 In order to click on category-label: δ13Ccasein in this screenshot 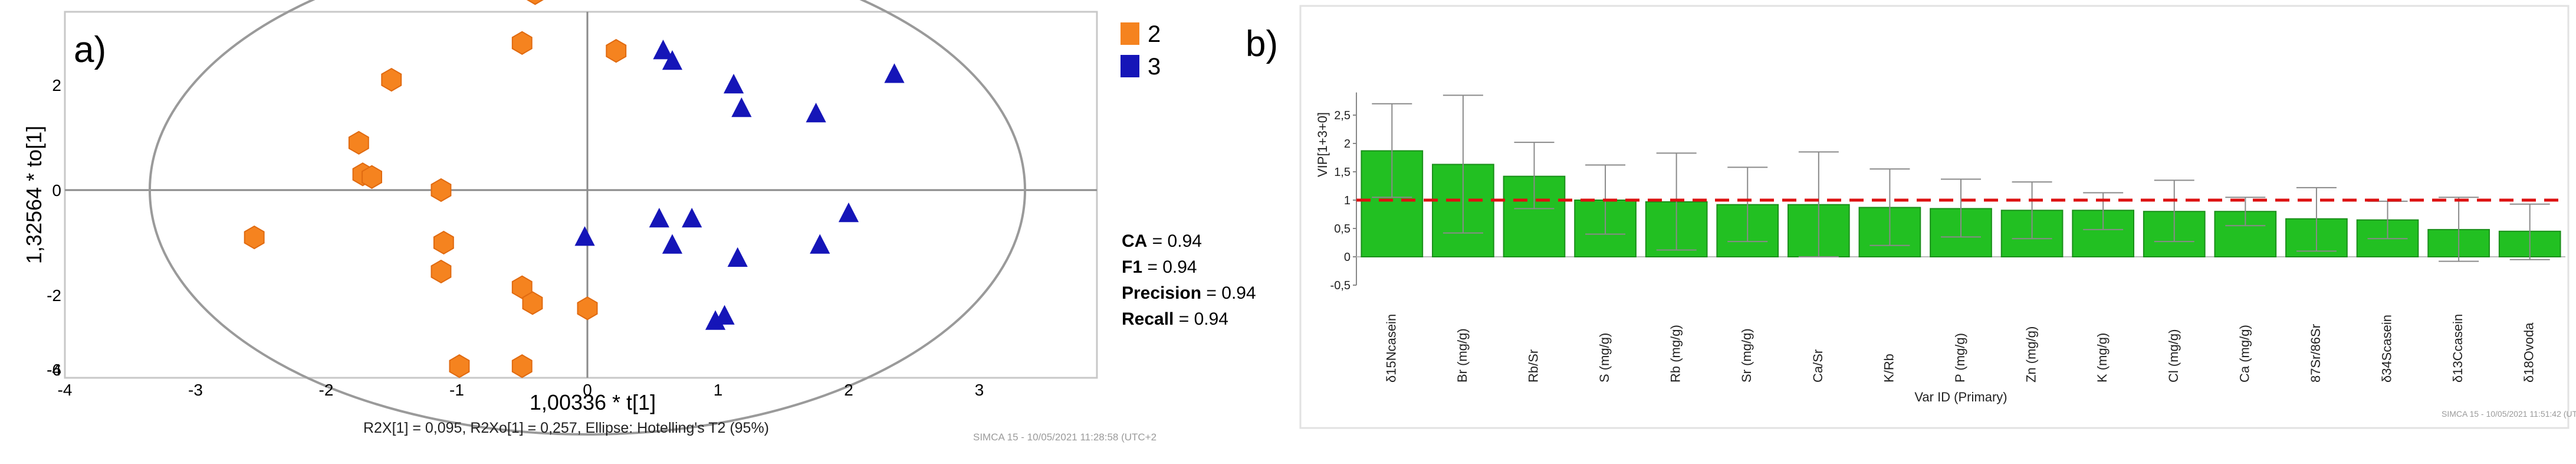, I will do `click(2457, 348)`.